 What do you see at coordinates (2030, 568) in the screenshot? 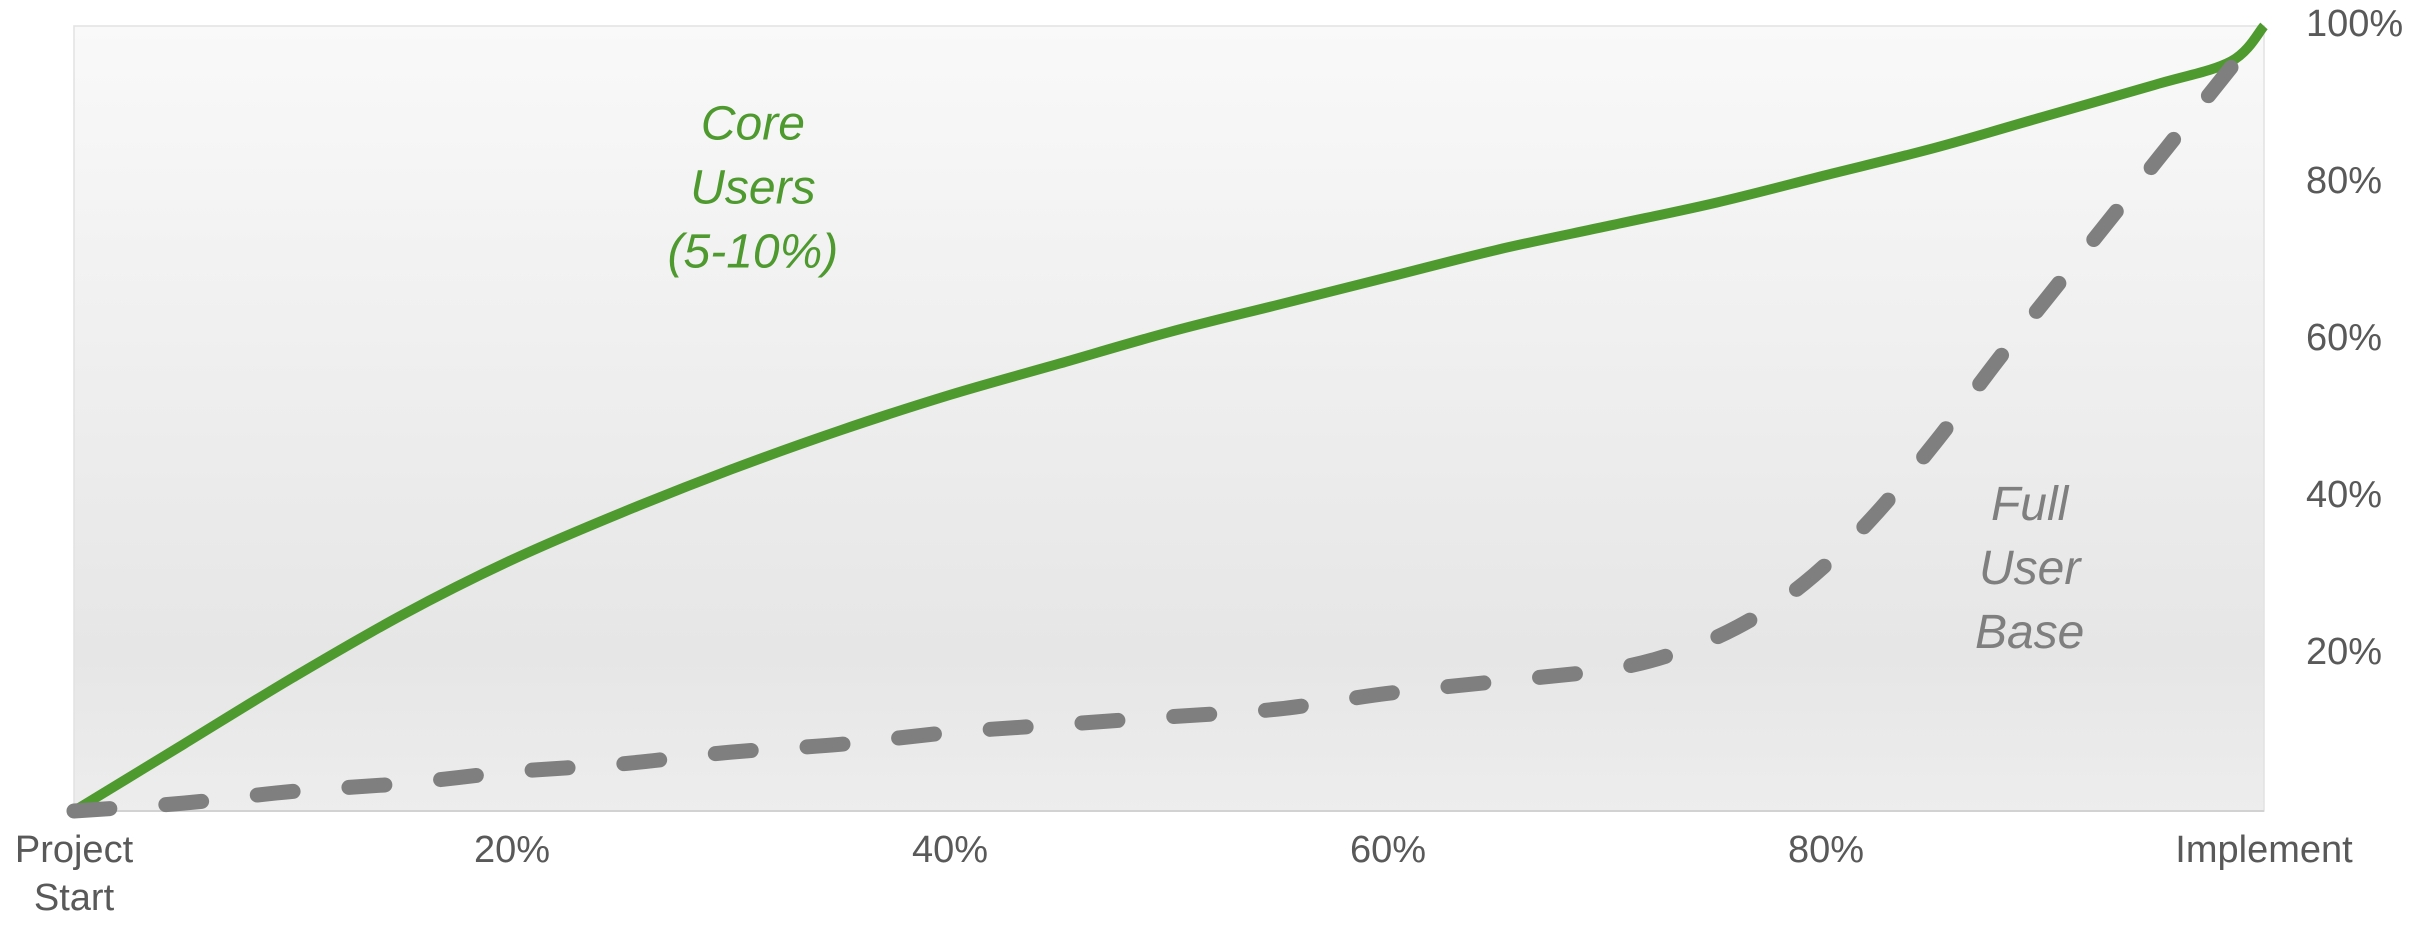
I see `series-2-label-line-2: User` at bounding box center [2030, 568].